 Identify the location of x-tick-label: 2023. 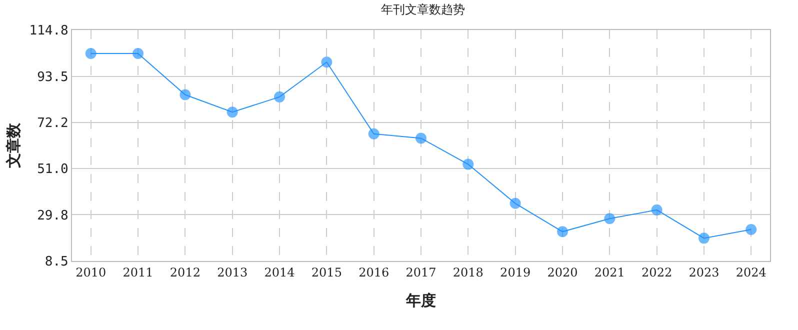
(704, 272).